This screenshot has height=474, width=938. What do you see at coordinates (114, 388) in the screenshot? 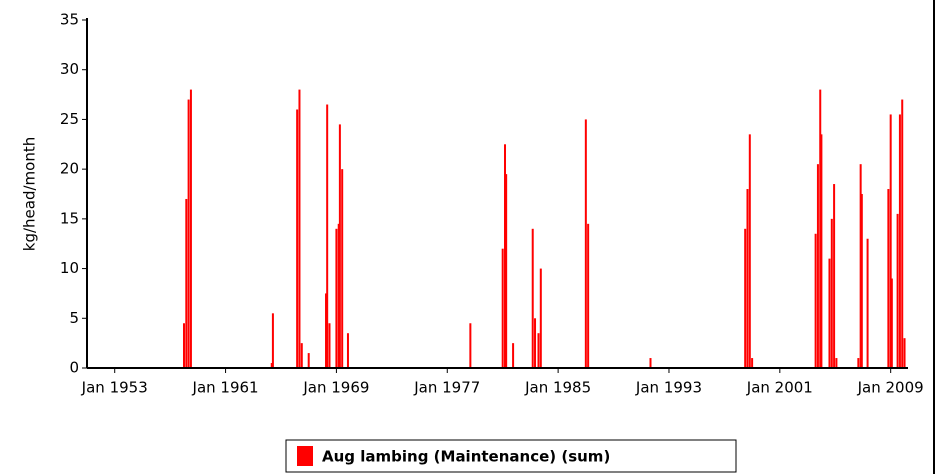
I see `x-tick-label: Jan 1953` at bounding box center [114, 388].